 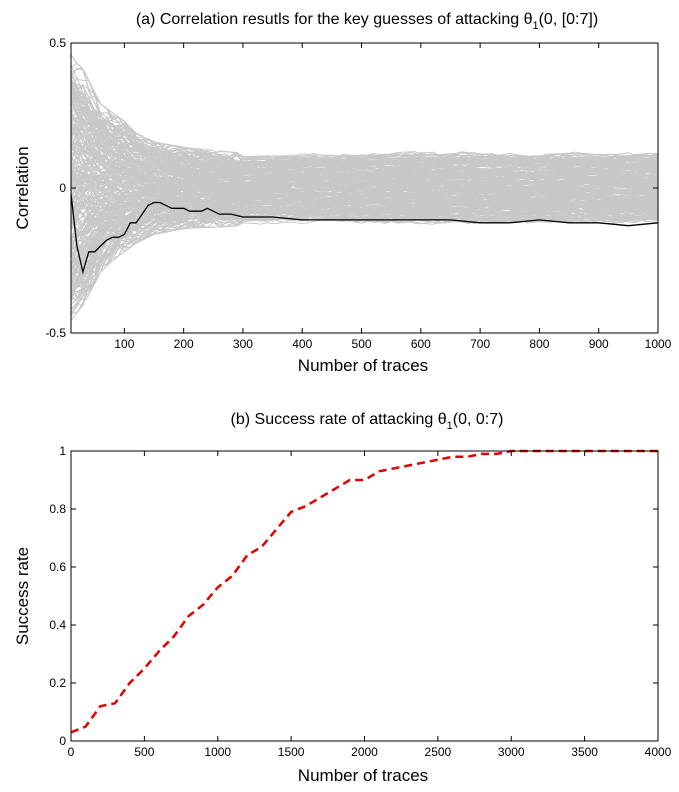 I want to click on correlation-x-tick-label: 100, so click(x=124, y=344).